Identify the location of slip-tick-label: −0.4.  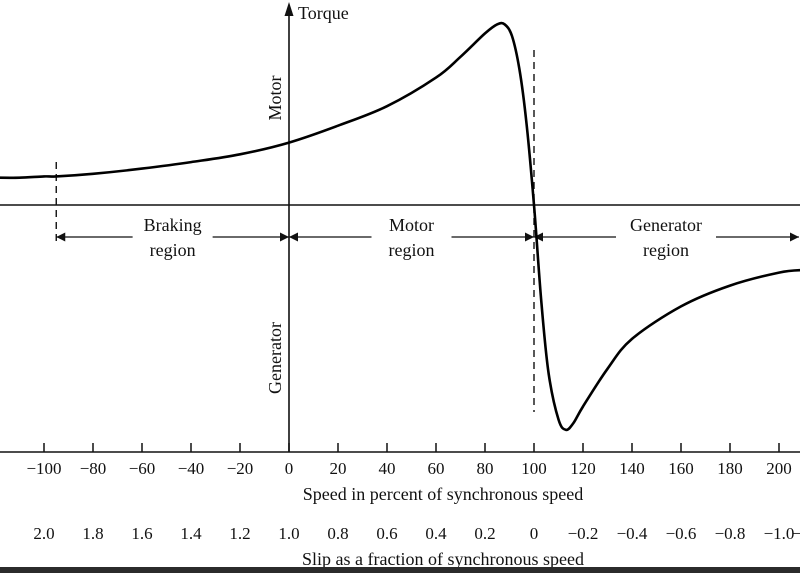
(632, 533).